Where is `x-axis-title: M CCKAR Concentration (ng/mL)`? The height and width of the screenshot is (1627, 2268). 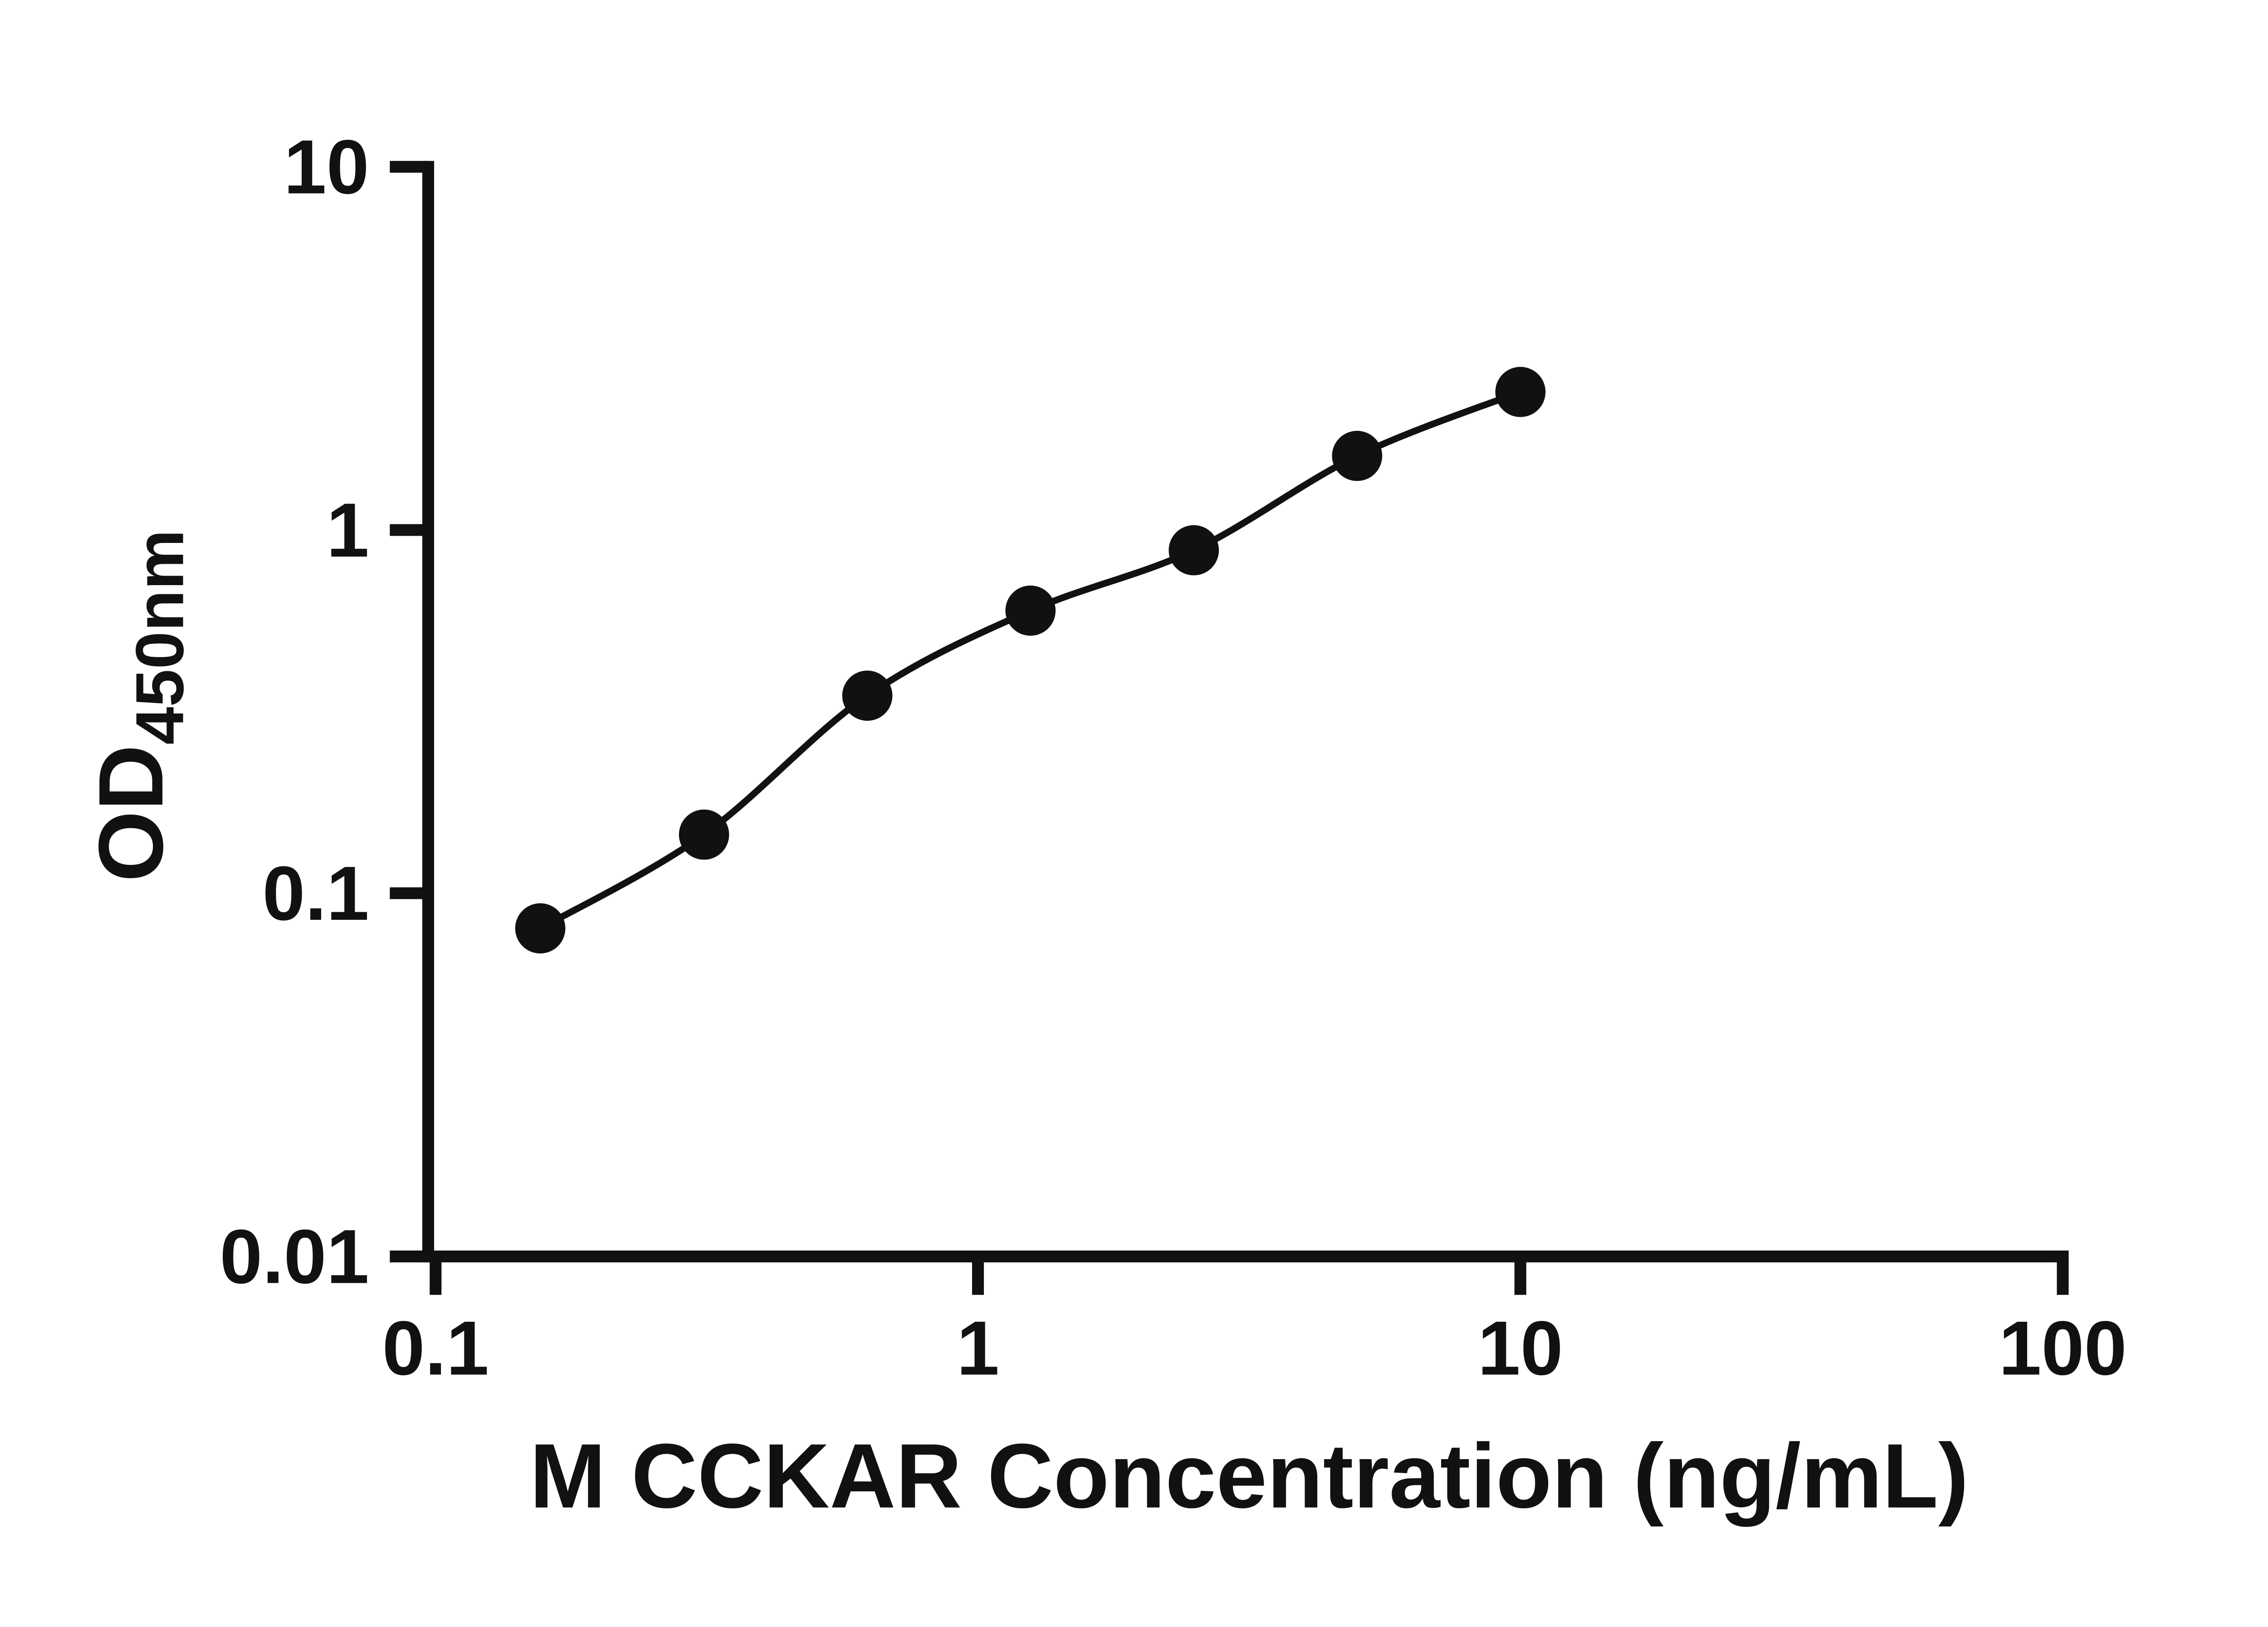 x-axis-title: M CCKAR Concentration (ng/mL) is located at coordinates (1250, 1475).